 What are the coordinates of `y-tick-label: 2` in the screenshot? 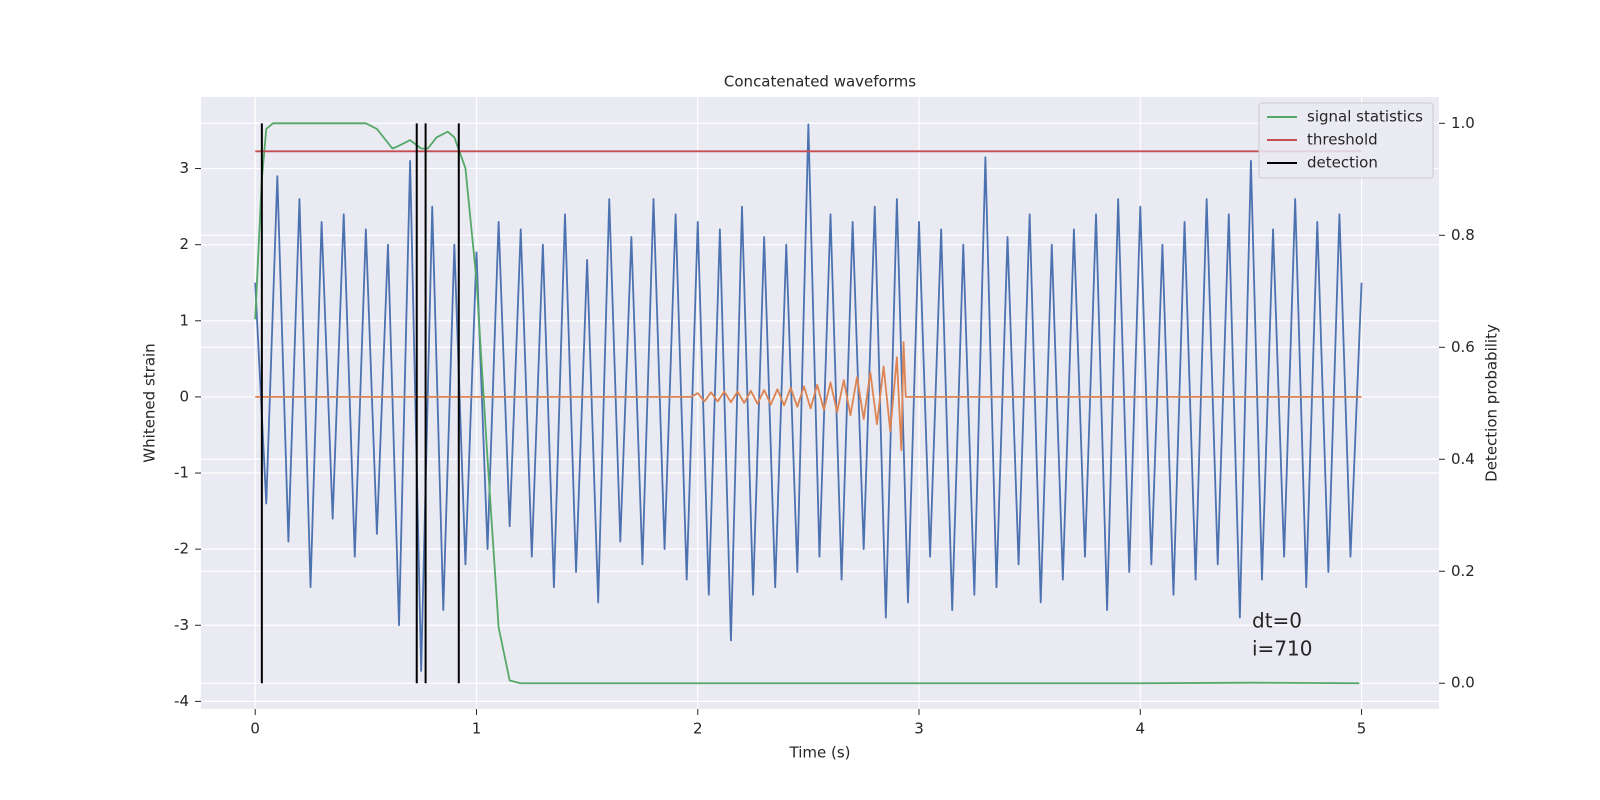 It's located at (184, 244).